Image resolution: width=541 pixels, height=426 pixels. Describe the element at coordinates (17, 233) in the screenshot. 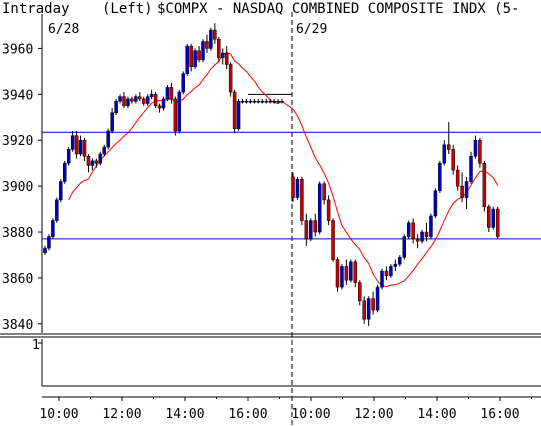

I see `y-tick-label: 3880` at that location.